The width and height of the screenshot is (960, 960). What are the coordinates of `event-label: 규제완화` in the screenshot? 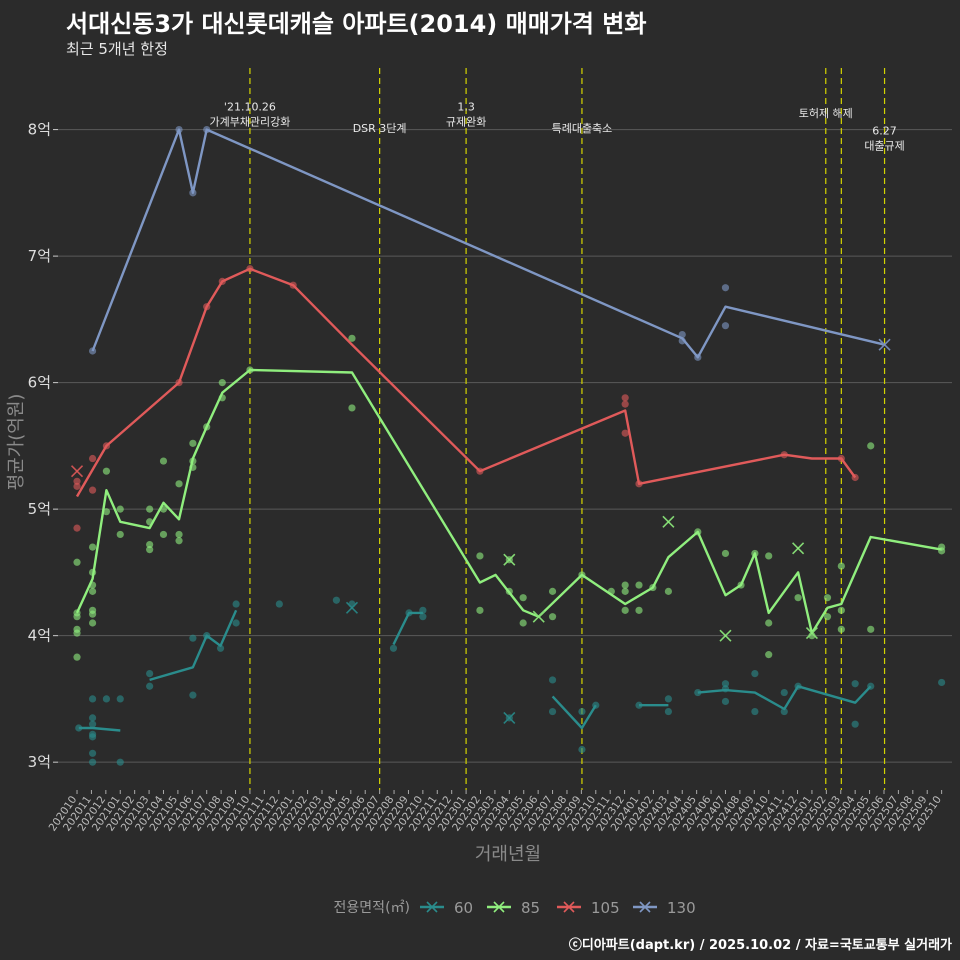 It's located at (466, 122).